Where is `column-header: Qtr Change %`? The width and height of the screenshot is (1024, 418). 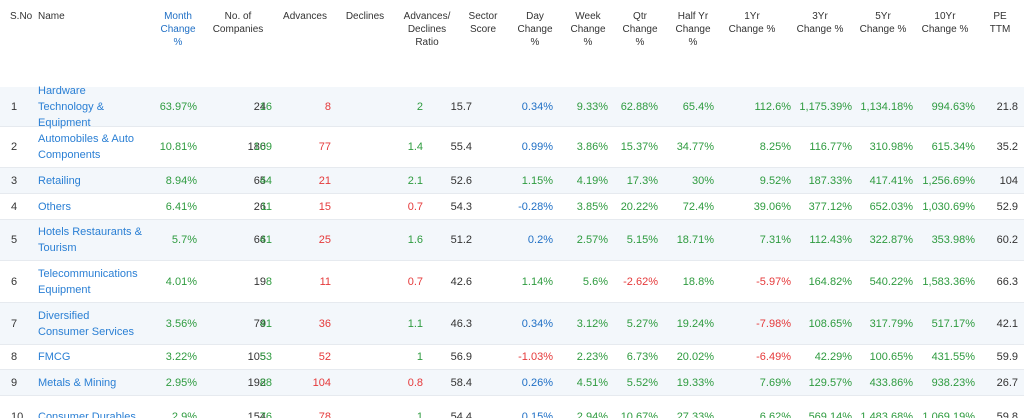
column-header: Qtr Change % is located at coordinates (640, 29).